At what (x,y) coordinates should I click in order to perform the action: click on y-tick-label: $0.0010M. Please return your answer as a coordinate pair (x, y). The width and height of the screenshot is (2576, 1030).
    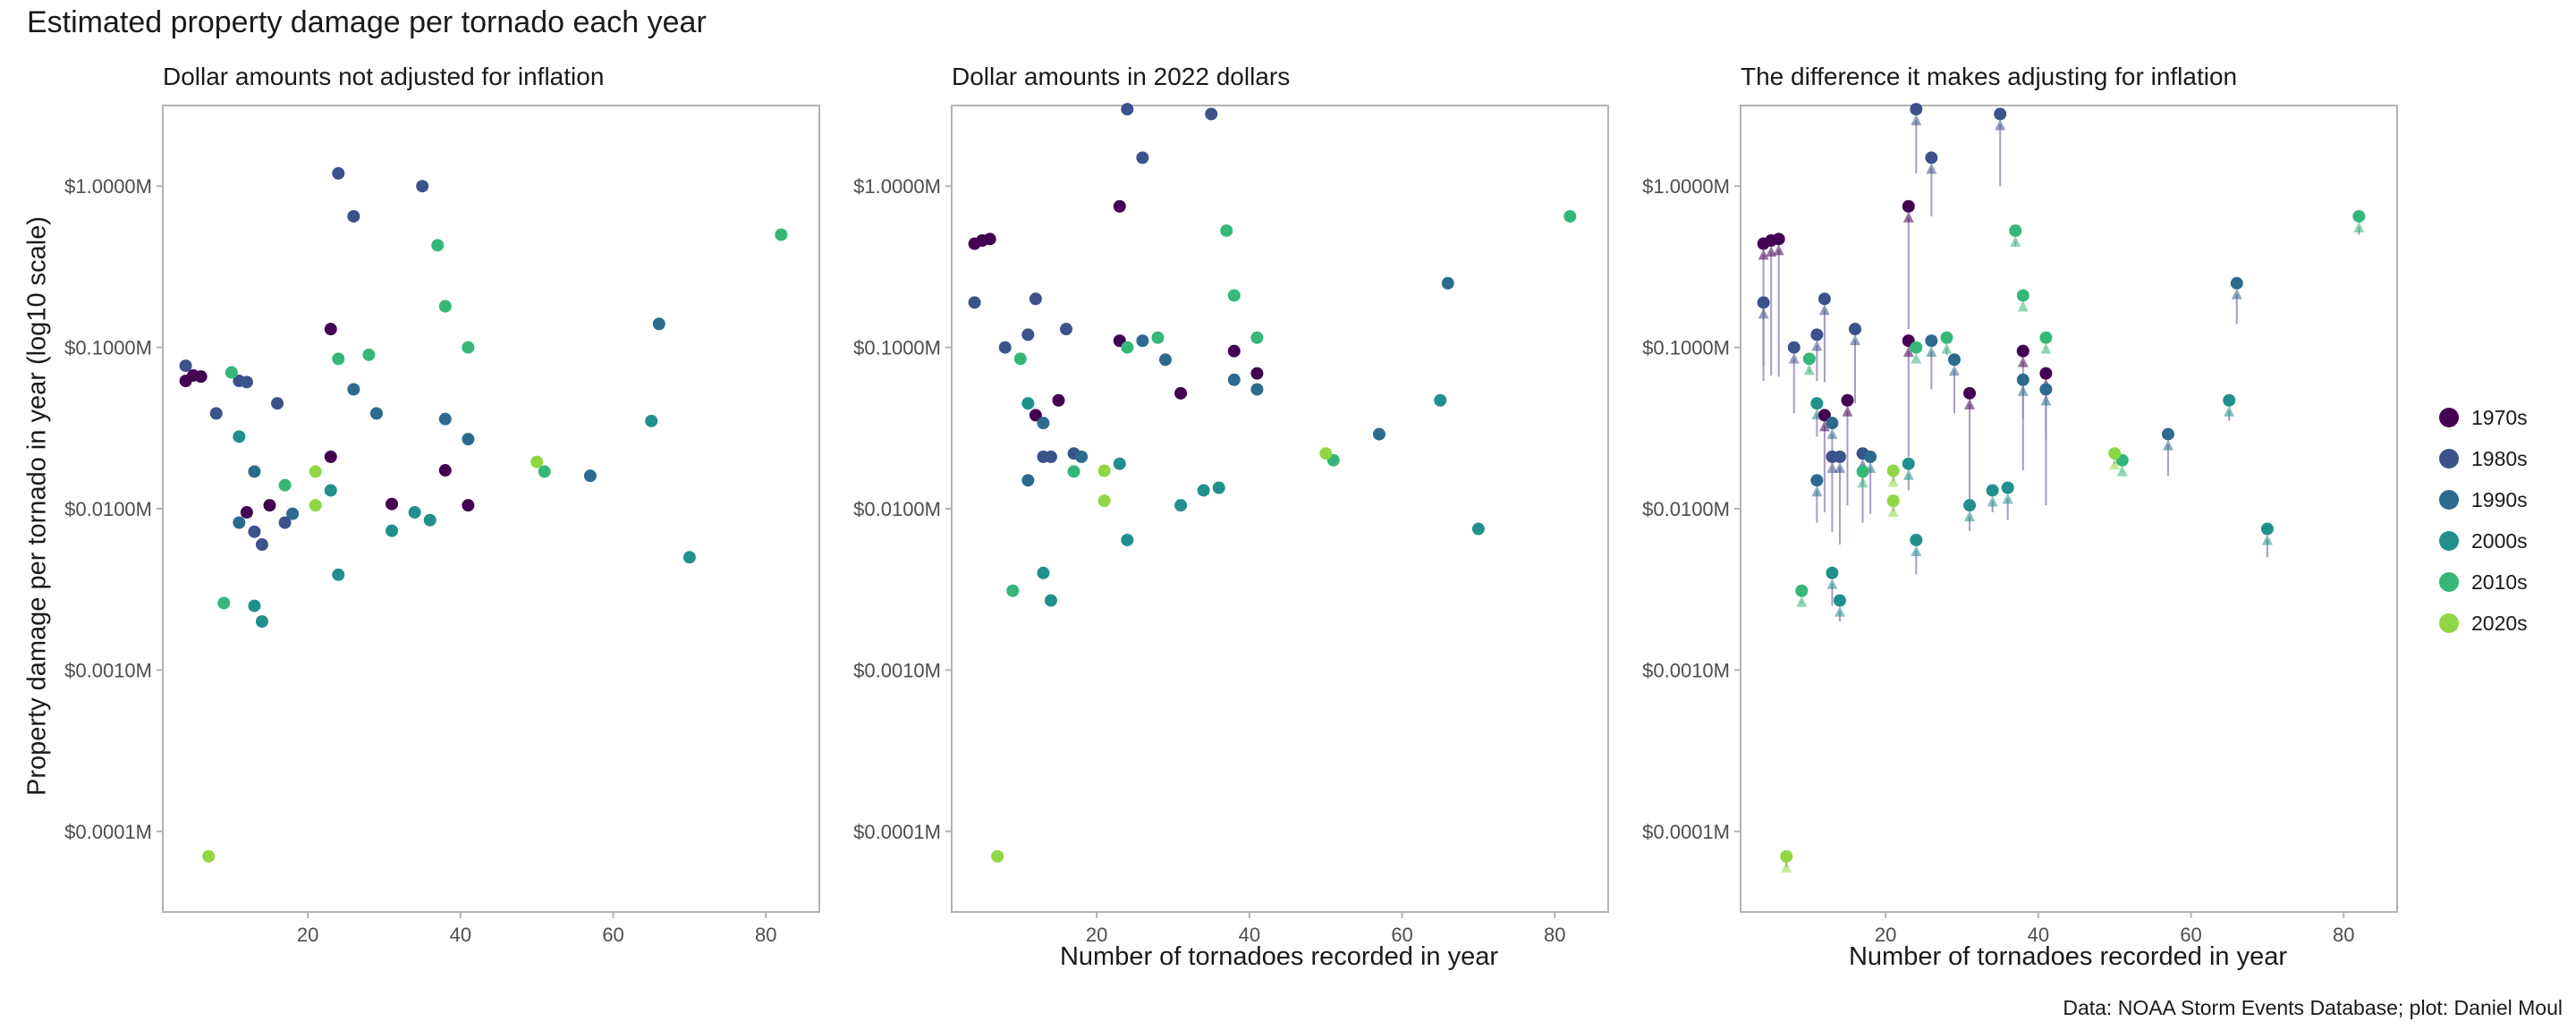
    Looking at the image, I should click on (108, 670).